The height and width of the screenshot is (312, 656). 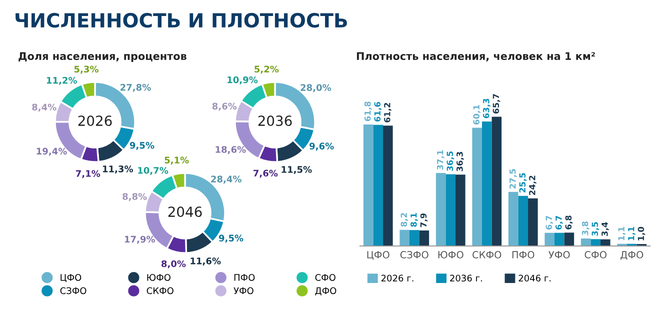 What do you see at coordinates (88, 174) in the screenshot?
I see `data-label: 7,1%` at bounding box center [88, 174].